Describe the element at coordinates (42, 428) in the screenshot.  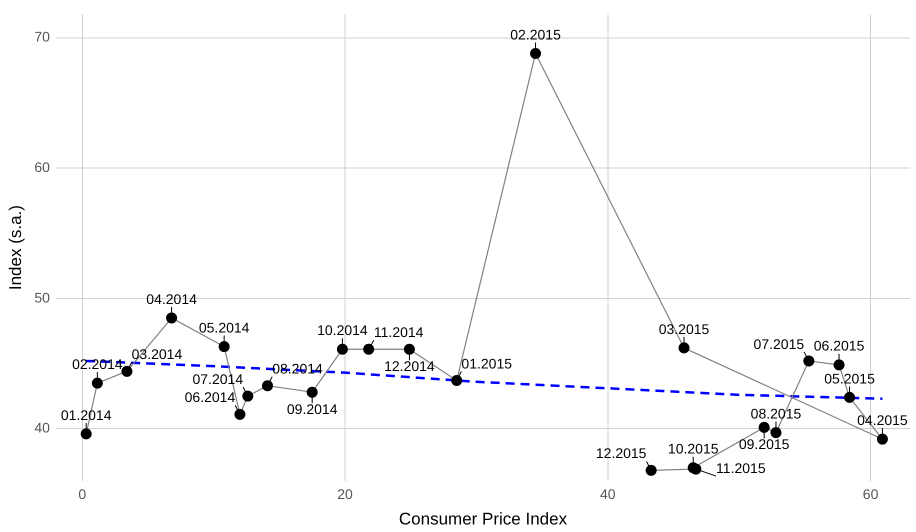
I see `y-tick-label: 40` at that location.